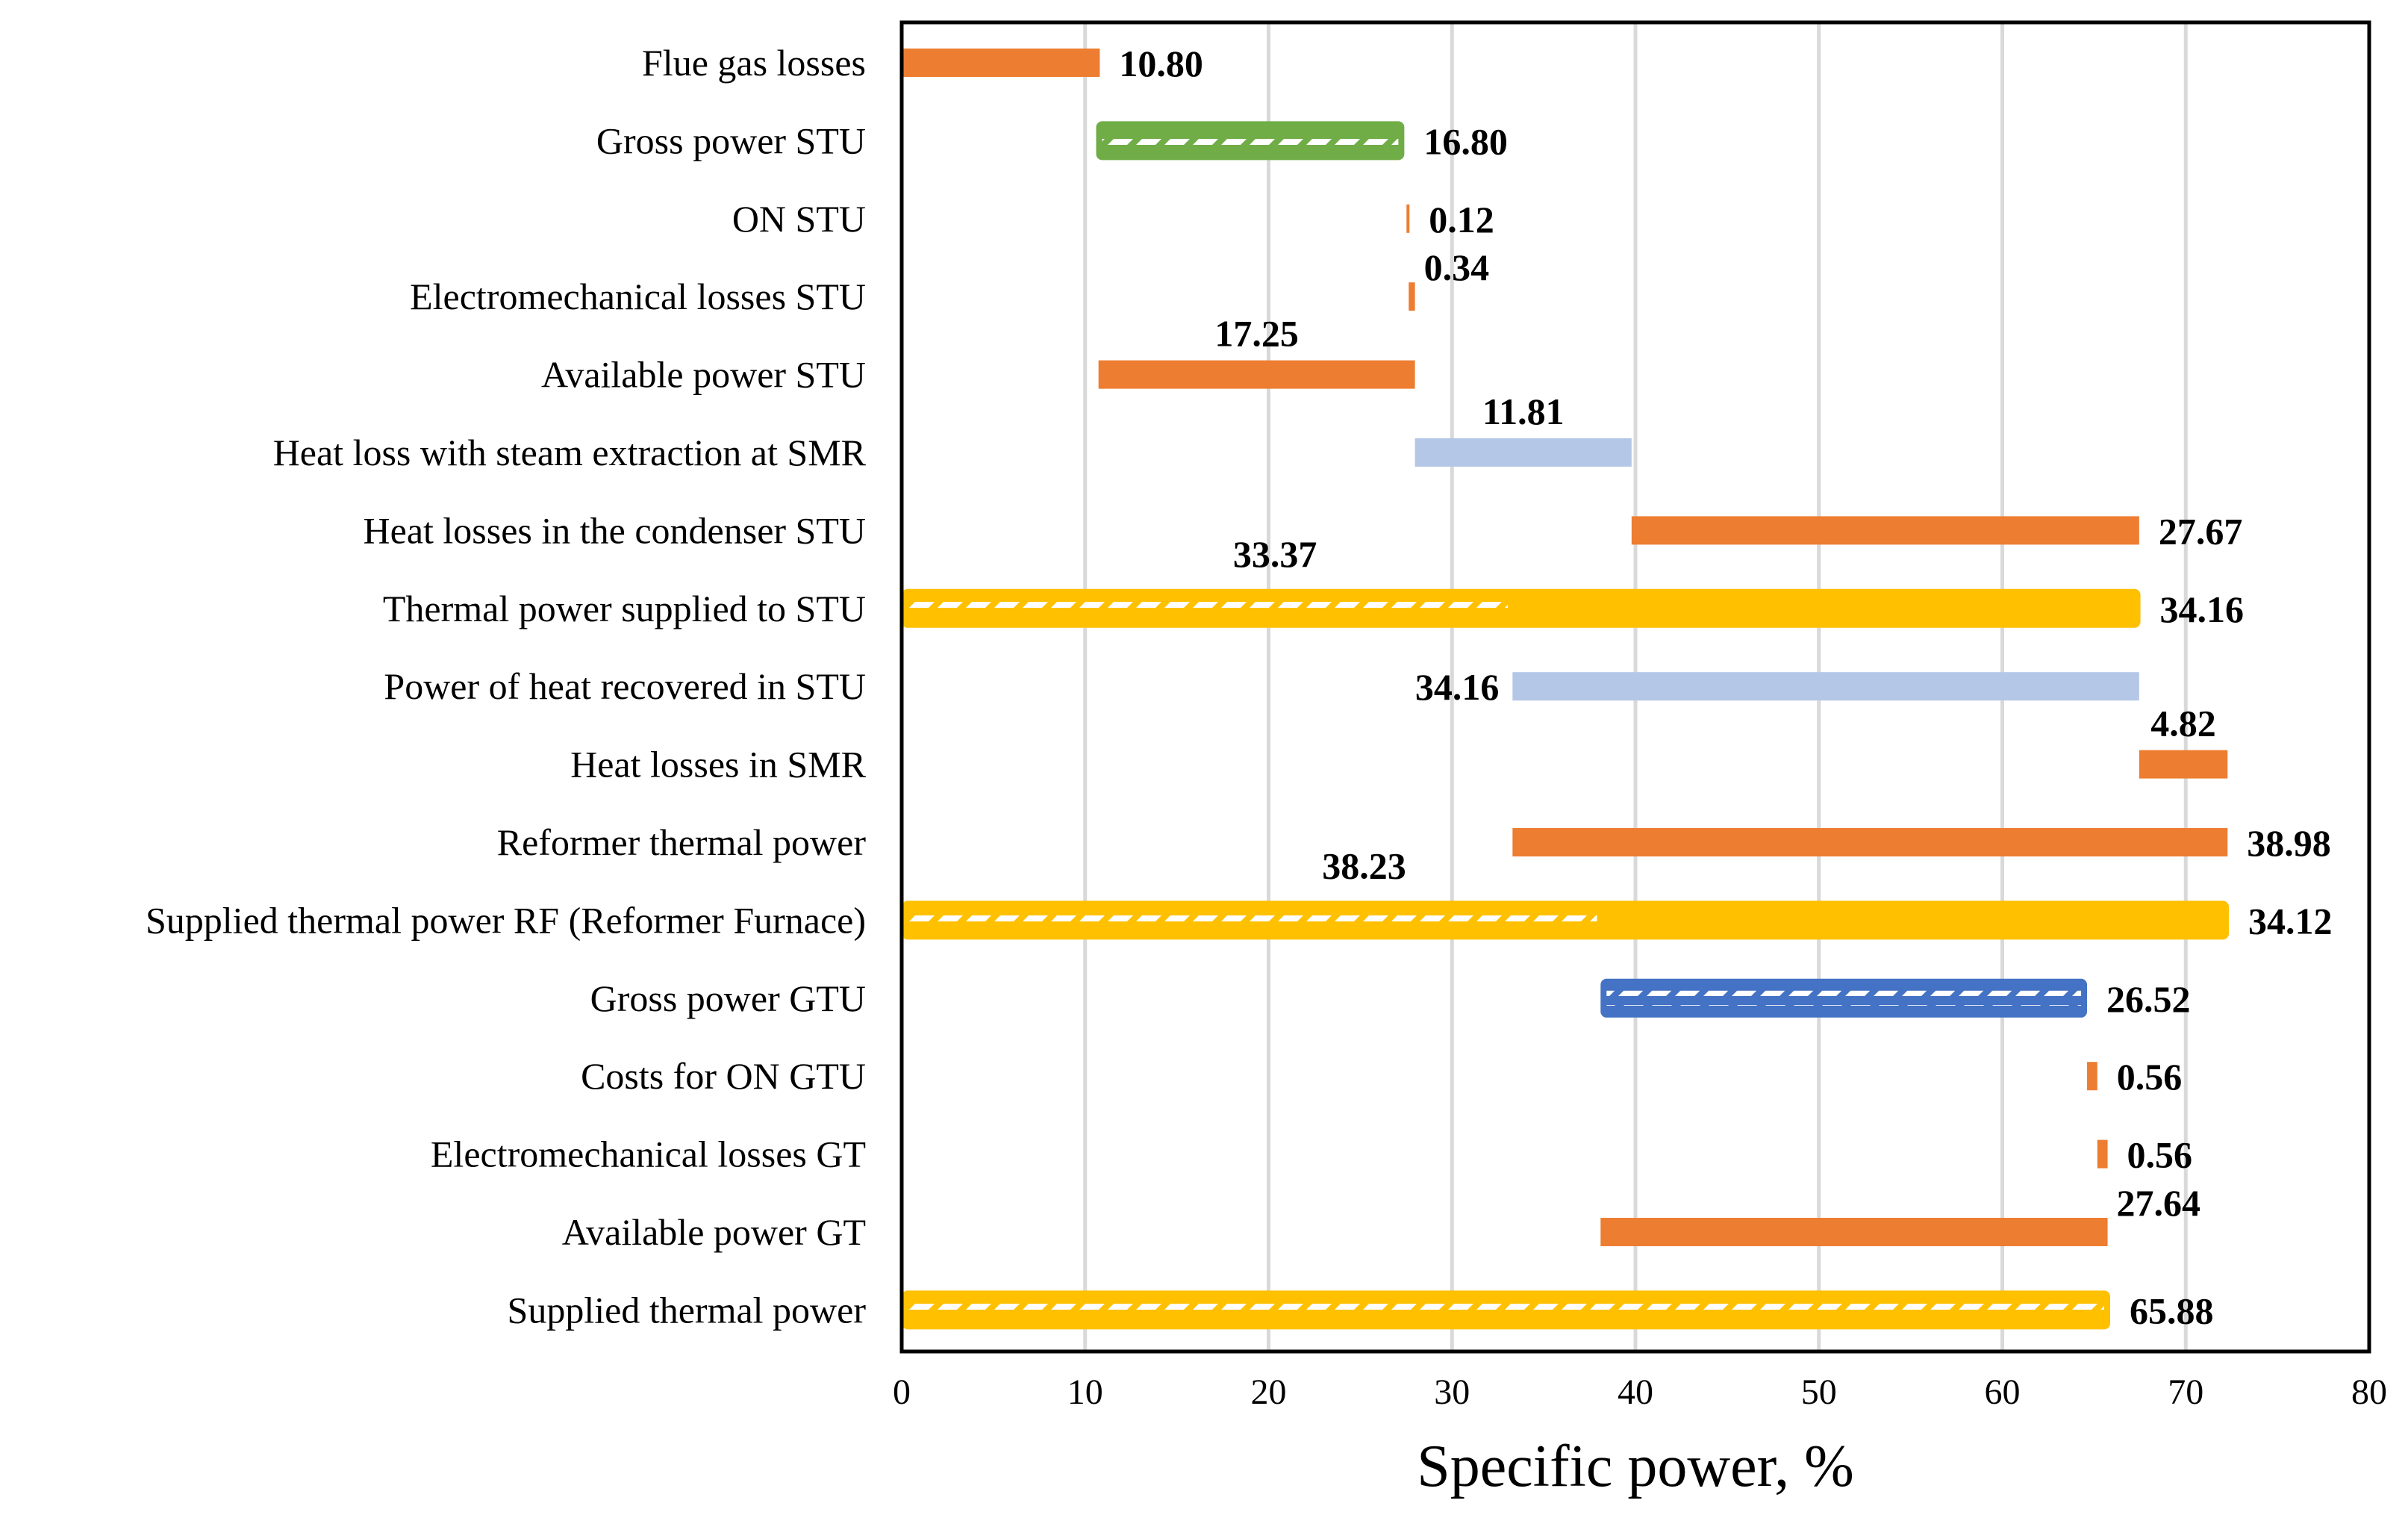 The width and height of the screenshot is (2408, 1518). What do you see at coordinates (2148, 999) in the screenshot?
I see `data-label: 26.52` at bounding box center [2148, 999].